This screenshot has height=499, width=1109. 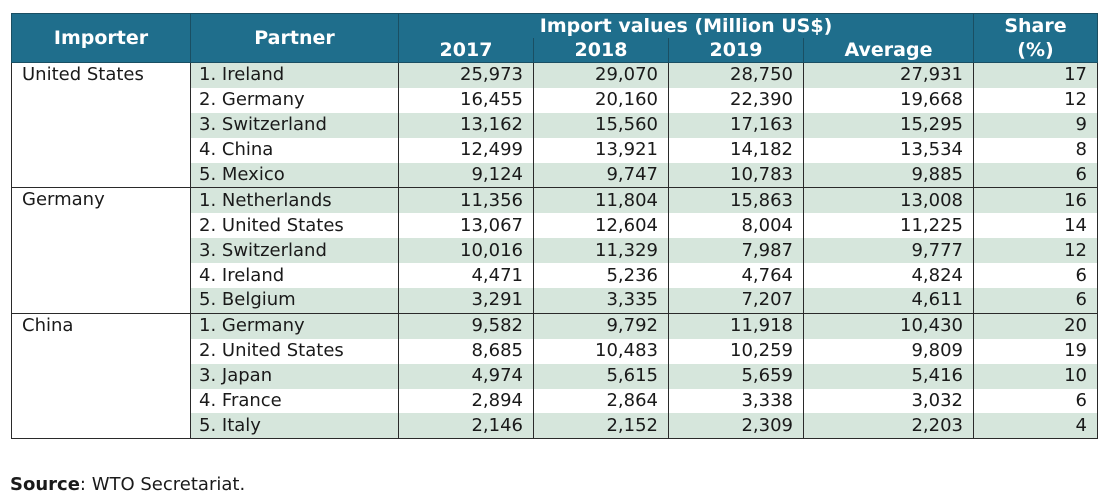 What do you see at coordinates (1035, 50) in the screenshot?
I see `header-share-line2: (%)` at bounding box center [1035, 50].